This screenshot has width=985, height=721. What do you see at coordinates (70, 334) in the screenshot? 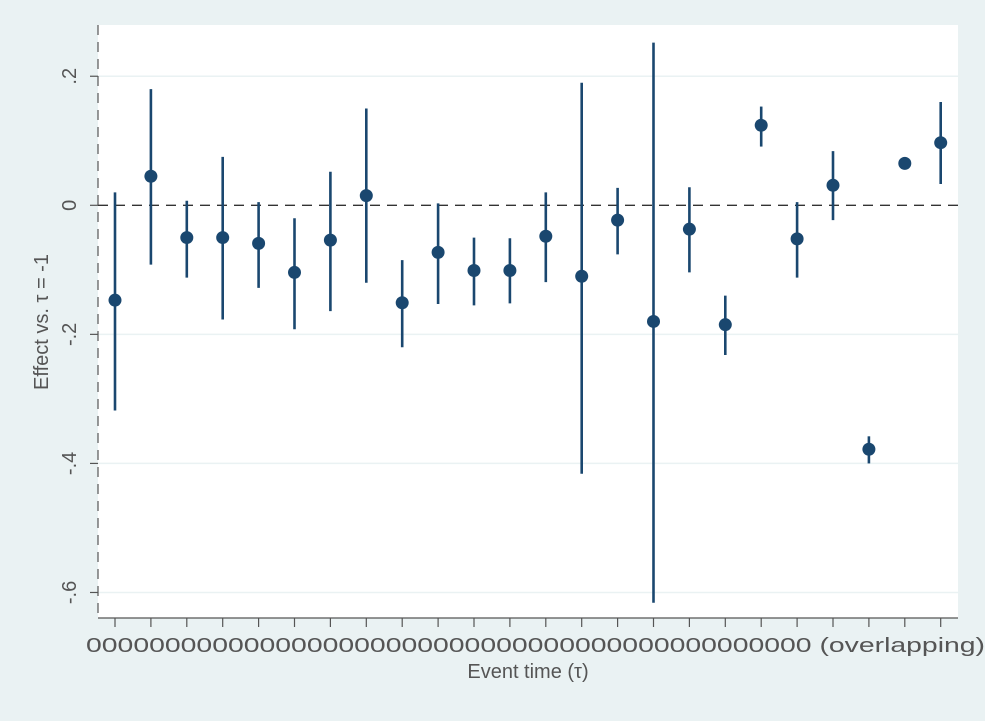
I see `y-tick-label-2: -.2` at bounding box center [70, 334].